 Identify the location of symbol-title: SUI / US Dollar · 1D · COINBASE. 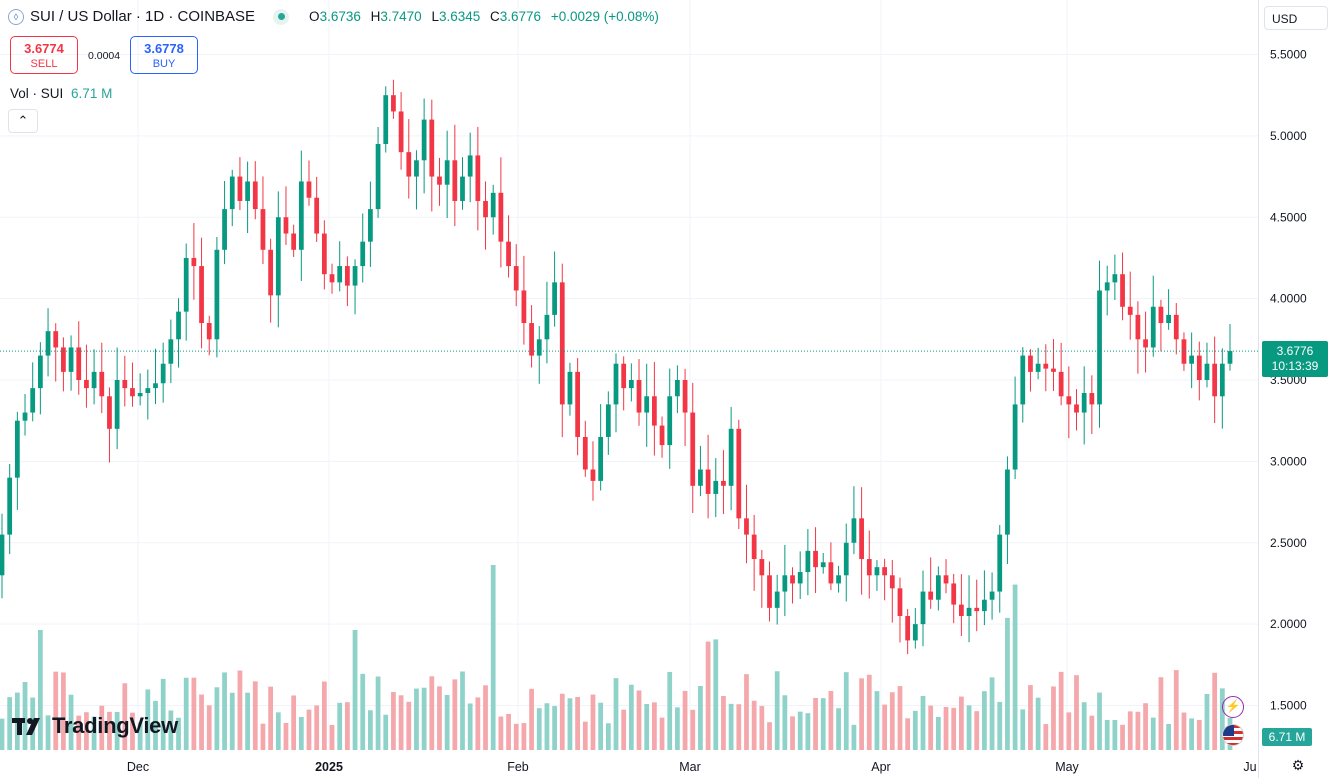
(143, 16).